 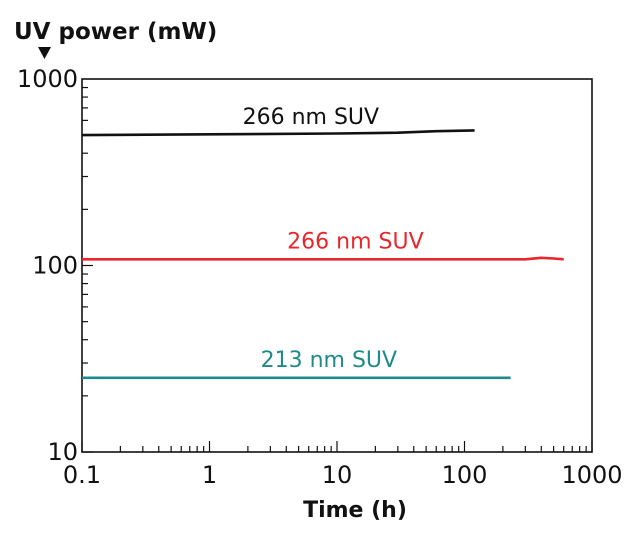 I want to click on x-axis-title: Time (h), so click(x=355, y=510).